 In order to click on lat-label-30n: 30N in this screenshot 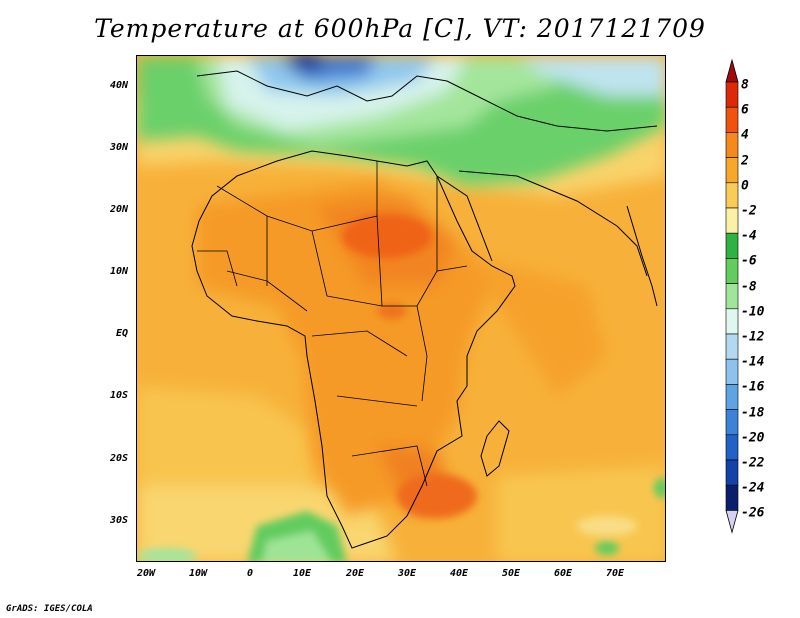, I will do `click(118, 147)`.